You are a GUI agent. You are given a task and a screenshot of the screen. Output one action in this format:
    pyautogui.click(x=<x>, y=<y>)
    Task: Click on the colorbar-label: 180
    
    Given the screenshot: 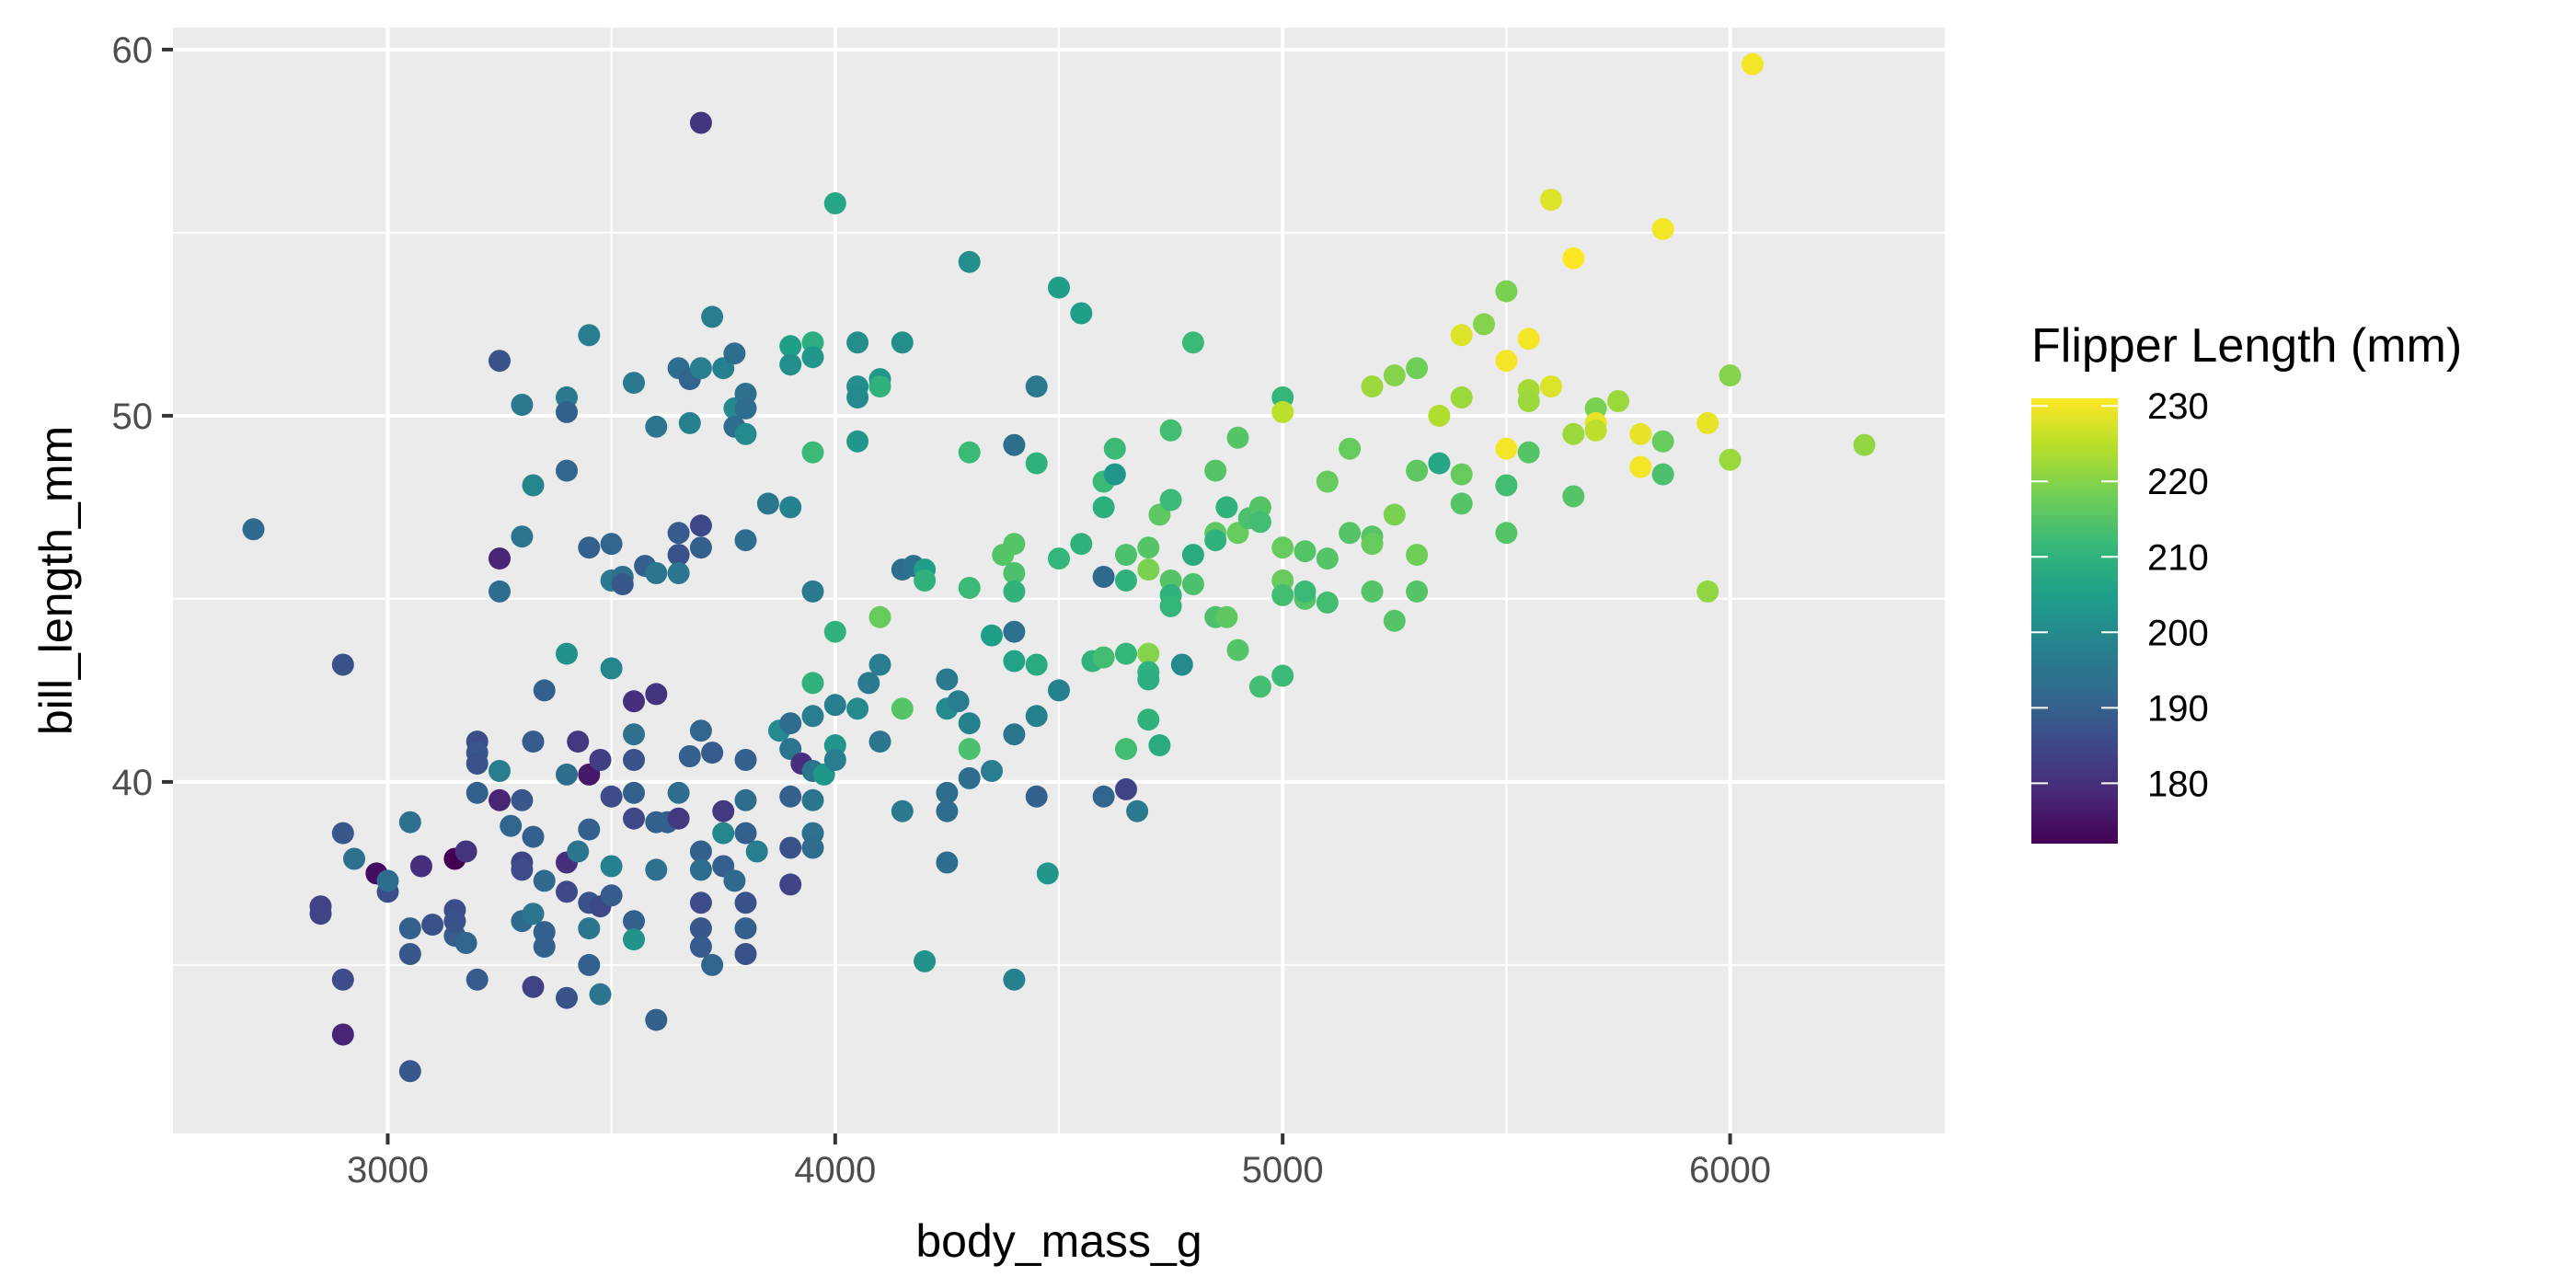 What is the action you would take?
    pyautogui.click(x=2178, y=784)
    